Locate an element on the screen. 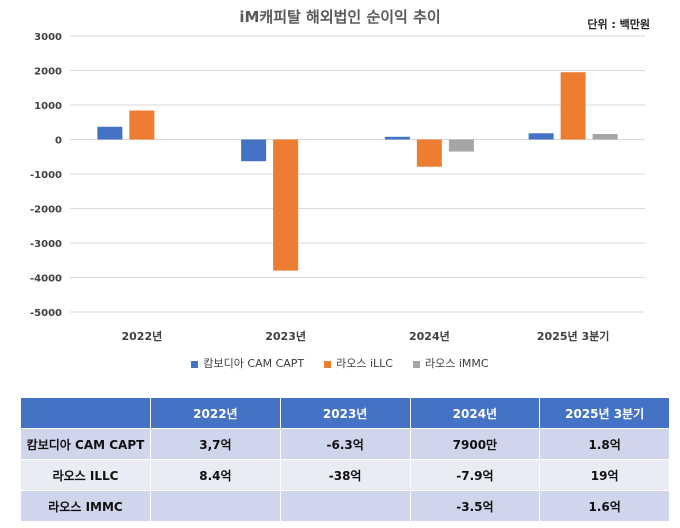 The height and width of the screenshot is (528, 680). table-header-cell: 2022년 is located at coordinates (215, 413).